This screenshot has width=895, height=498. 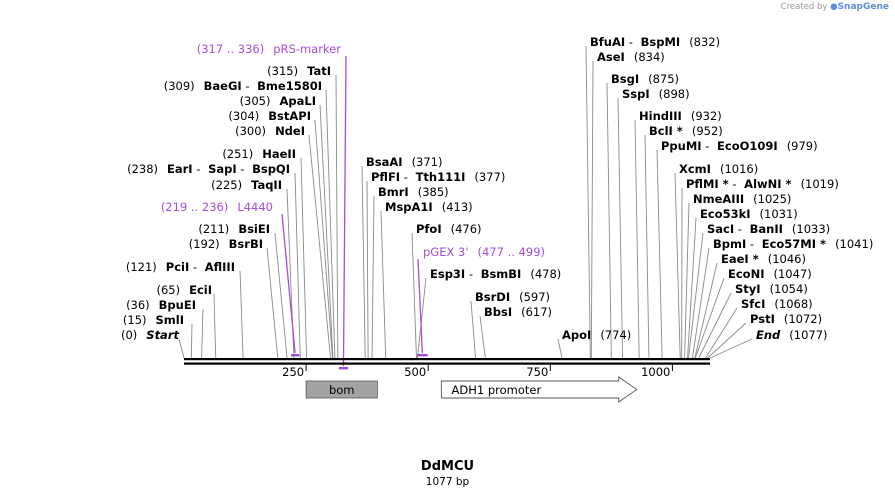 What do you see at coordinates (184, 290) in the screenshot?
I see `site-label-3: (65) EciI` at bounding box center [184, 290].